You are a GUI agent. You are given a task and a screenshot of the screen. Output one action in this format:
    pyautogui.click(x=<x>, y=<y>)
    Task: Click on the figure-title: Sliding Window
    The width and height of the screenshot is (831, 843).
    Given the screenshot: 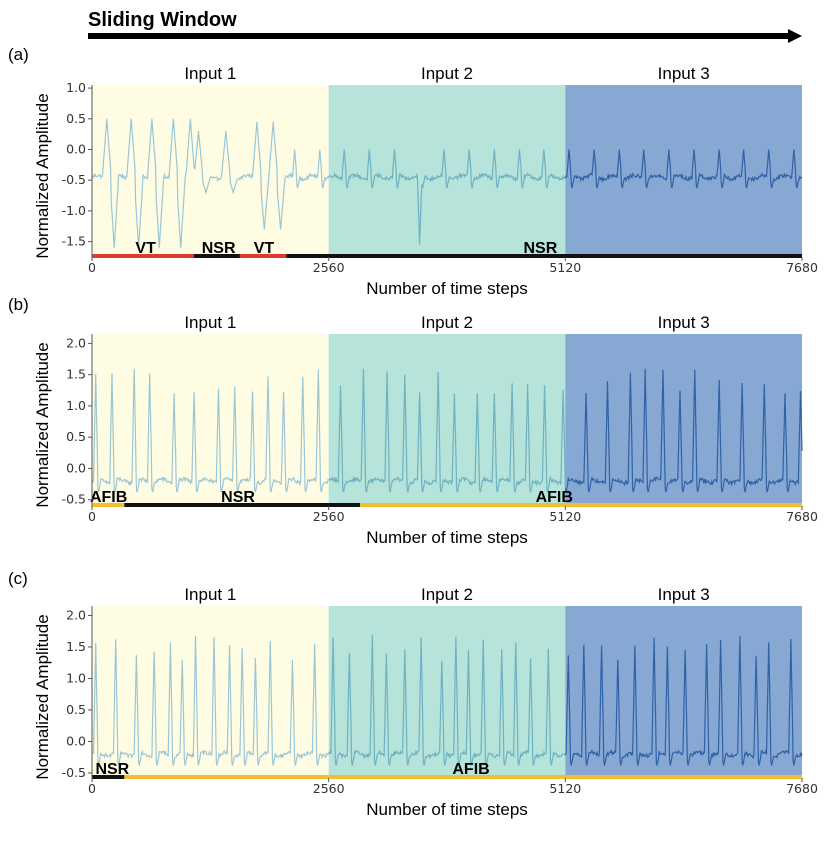 What is the action you would take?
    pyautogui.click(x=162, y=20)
    